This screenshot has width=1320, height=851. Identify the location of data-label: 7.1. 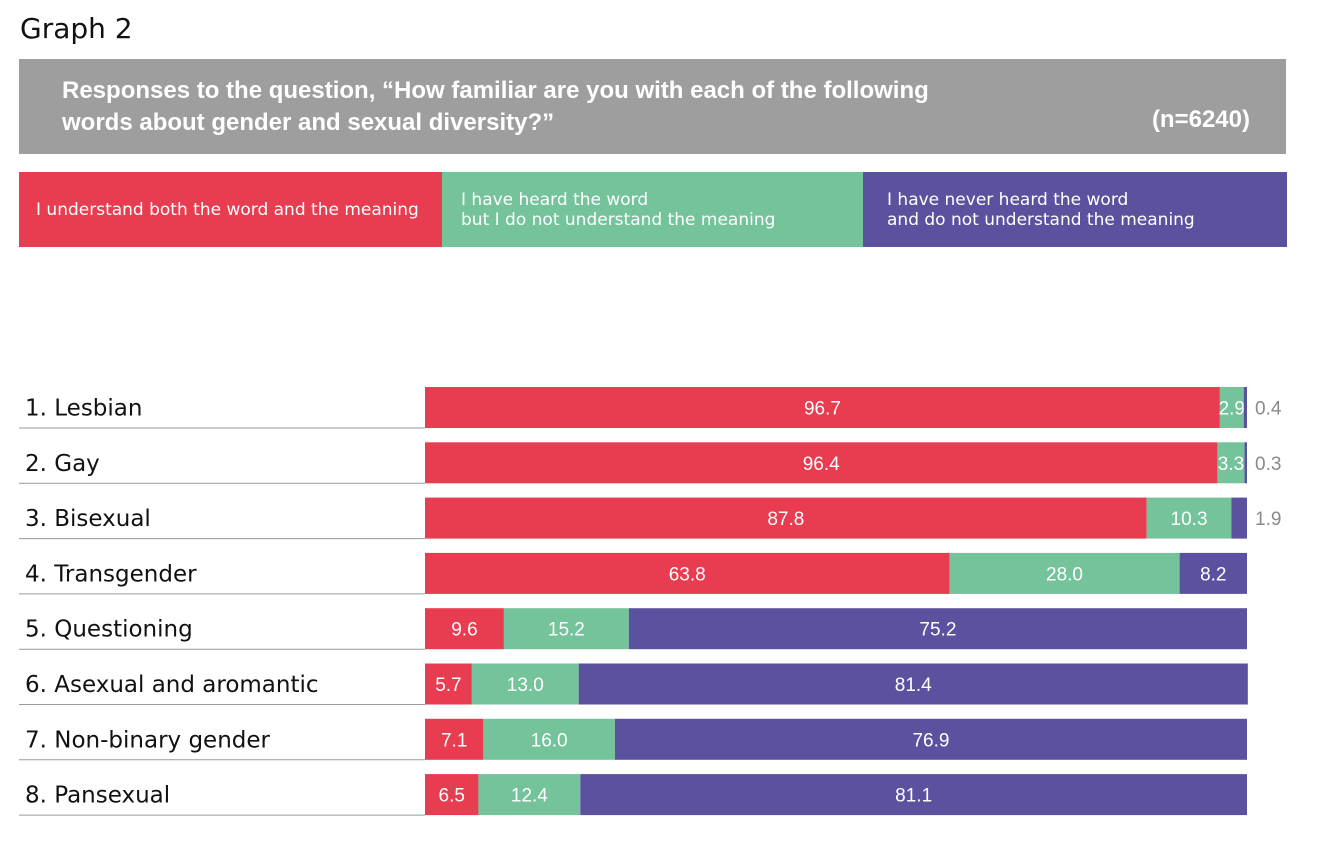
(454, 740).